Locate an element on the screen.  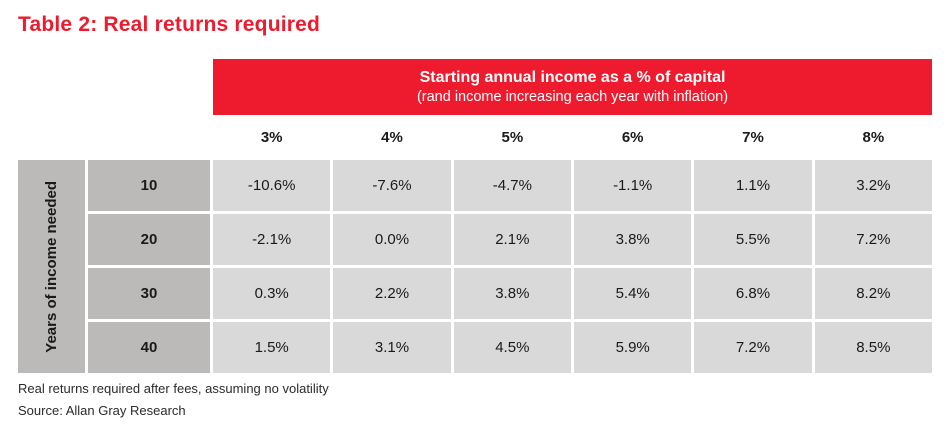
table-cell: 8.5% is located at coordinates (873, 347).